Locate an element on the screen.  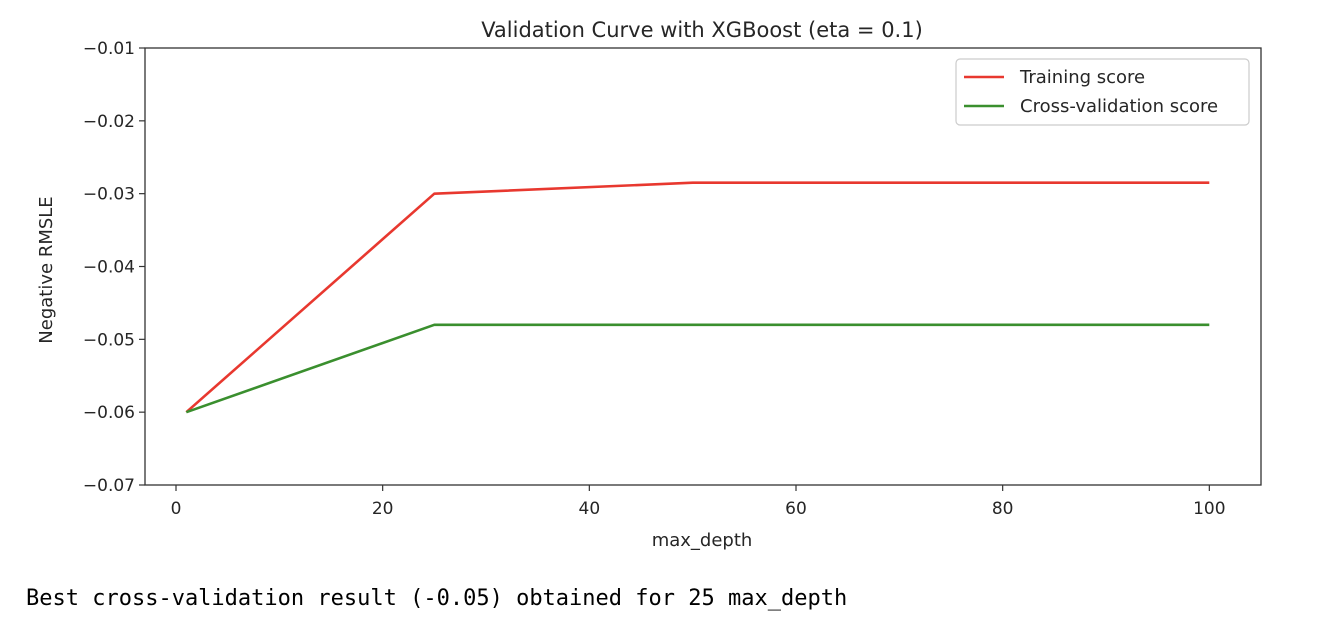
y-tick-label: −0.03 is located at coordinates (109, 195).